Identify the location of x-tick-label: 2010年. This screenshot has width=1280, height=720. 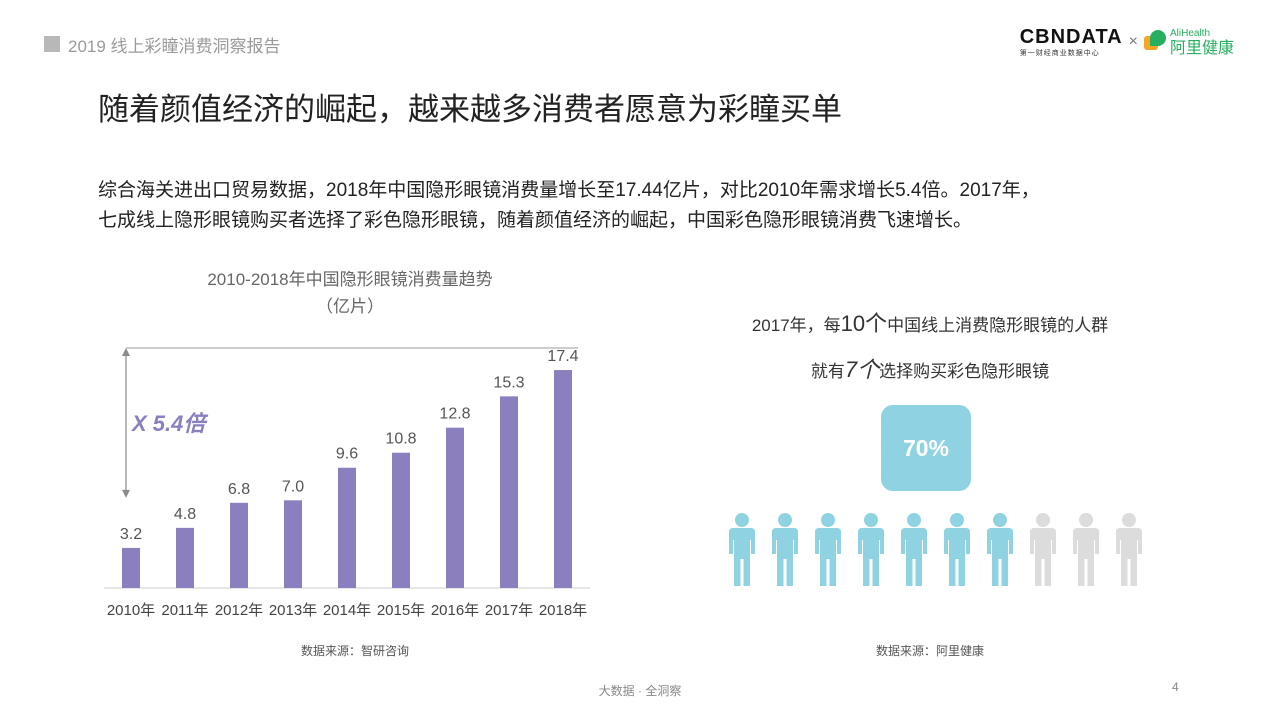
(131, 610).